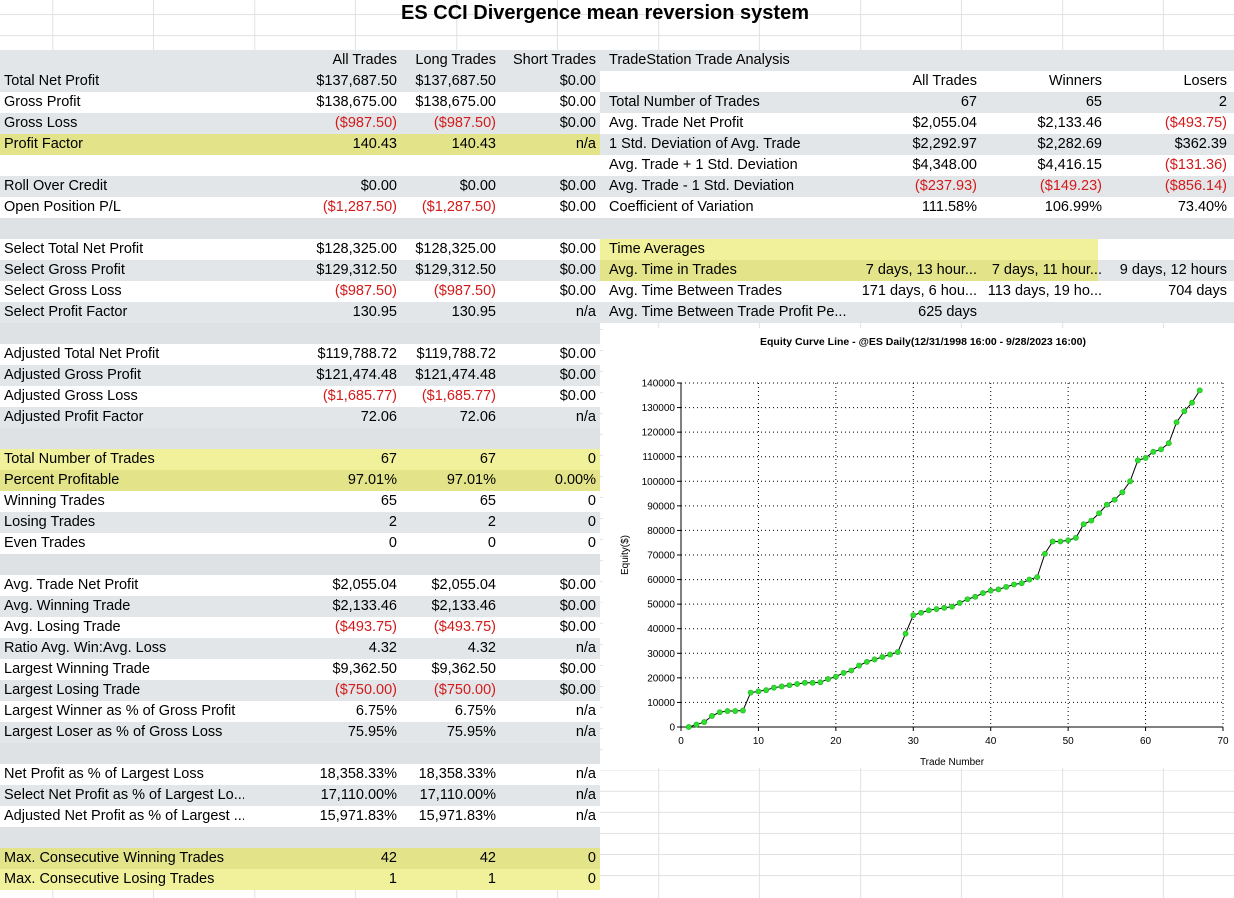  What do you see at coordinates (661, 531) in the screenshot?
I see `y-tick-label: 80000` at bounding box center [661, 531].